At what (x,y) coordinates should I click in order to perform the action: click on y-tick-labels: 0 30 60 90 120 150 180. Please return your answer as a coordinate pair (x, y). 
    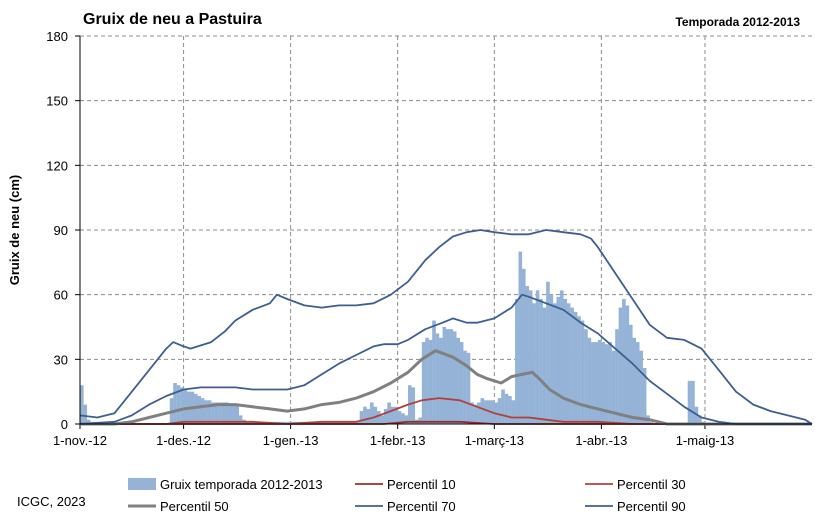
    Looking at the image, I should click on (63, 230).